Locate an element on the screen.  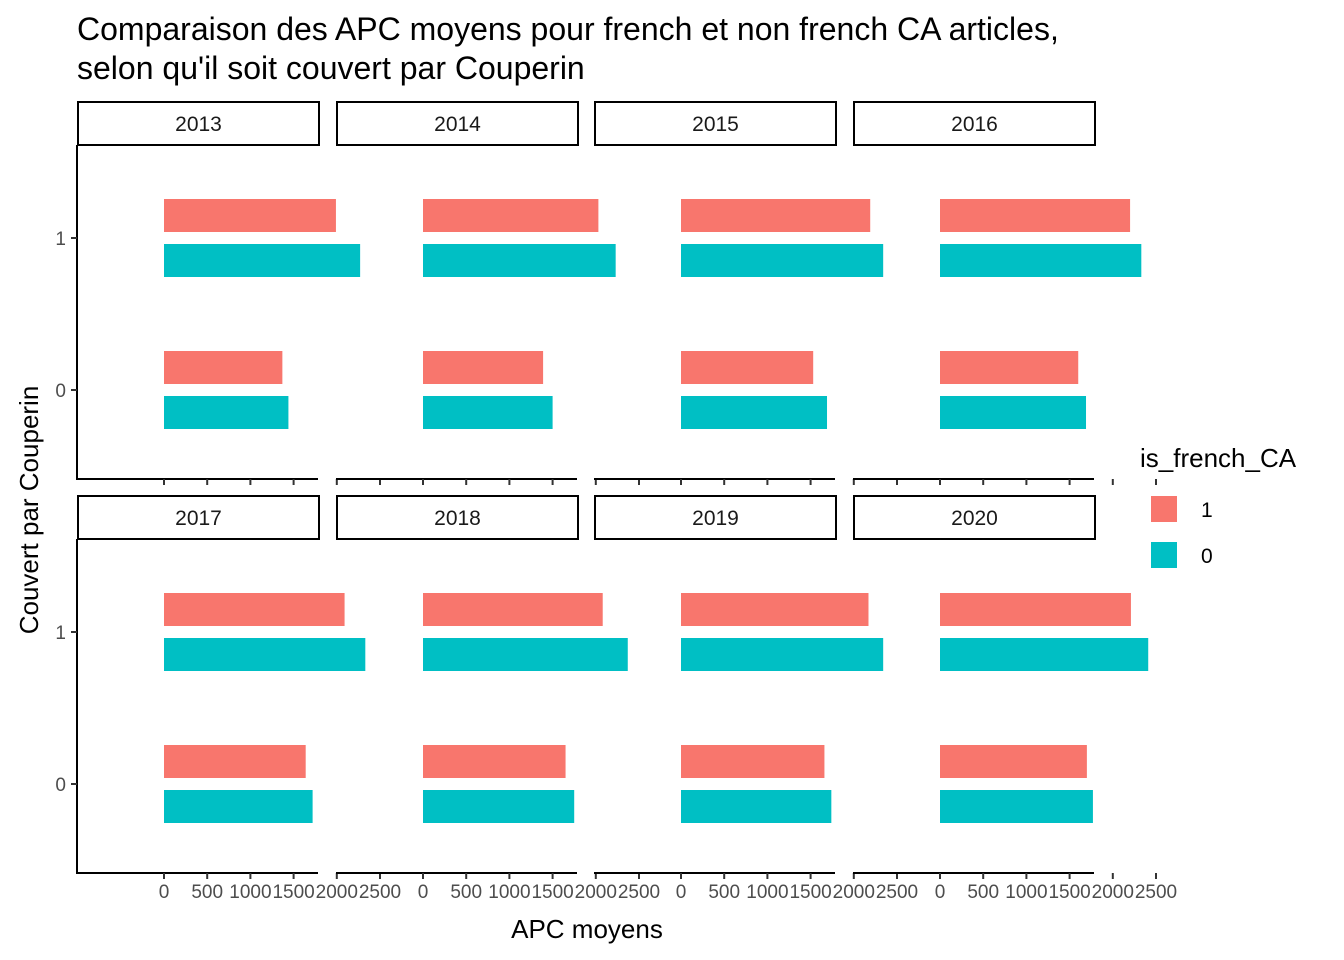
facet-panel-2016: 2016 is located at coordinates (1005, 293).